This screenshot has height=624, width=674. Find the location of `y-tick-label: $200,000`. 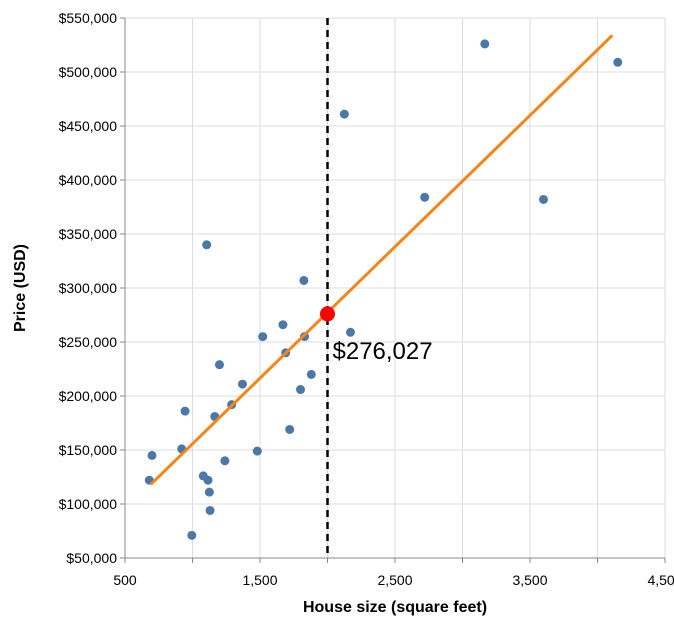

y-tick-label: $200,000 is located at coordinates (88, 396).